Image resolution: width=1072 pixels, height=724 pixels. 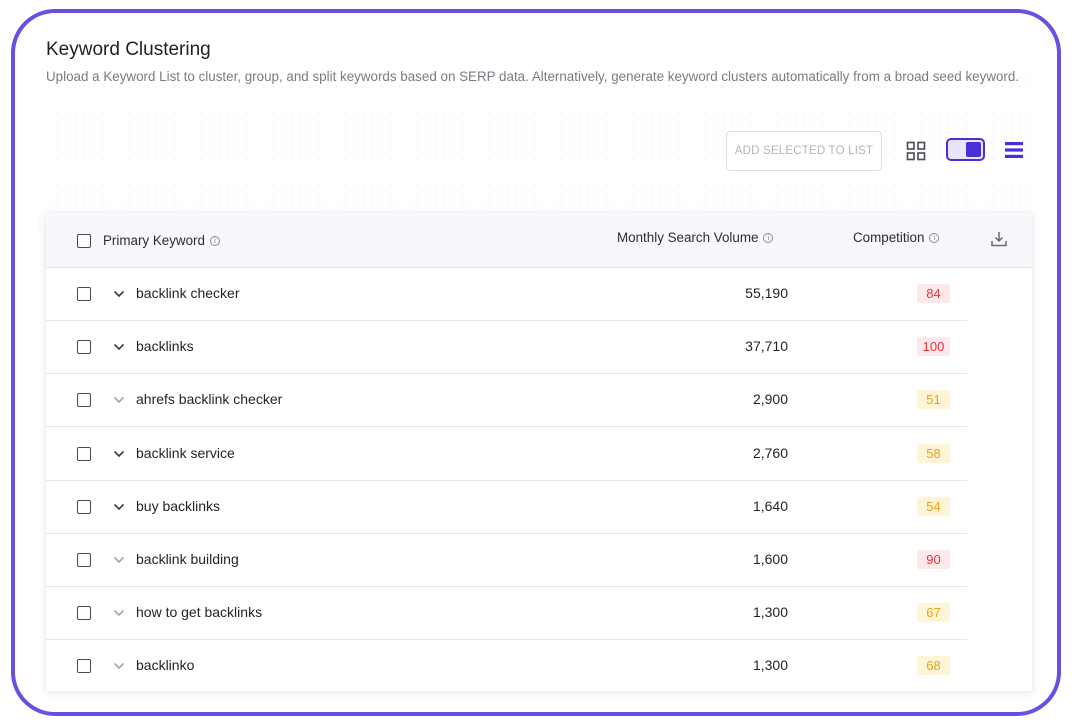 I want to click on competition-badge: 54, so click(x=933, y=506).